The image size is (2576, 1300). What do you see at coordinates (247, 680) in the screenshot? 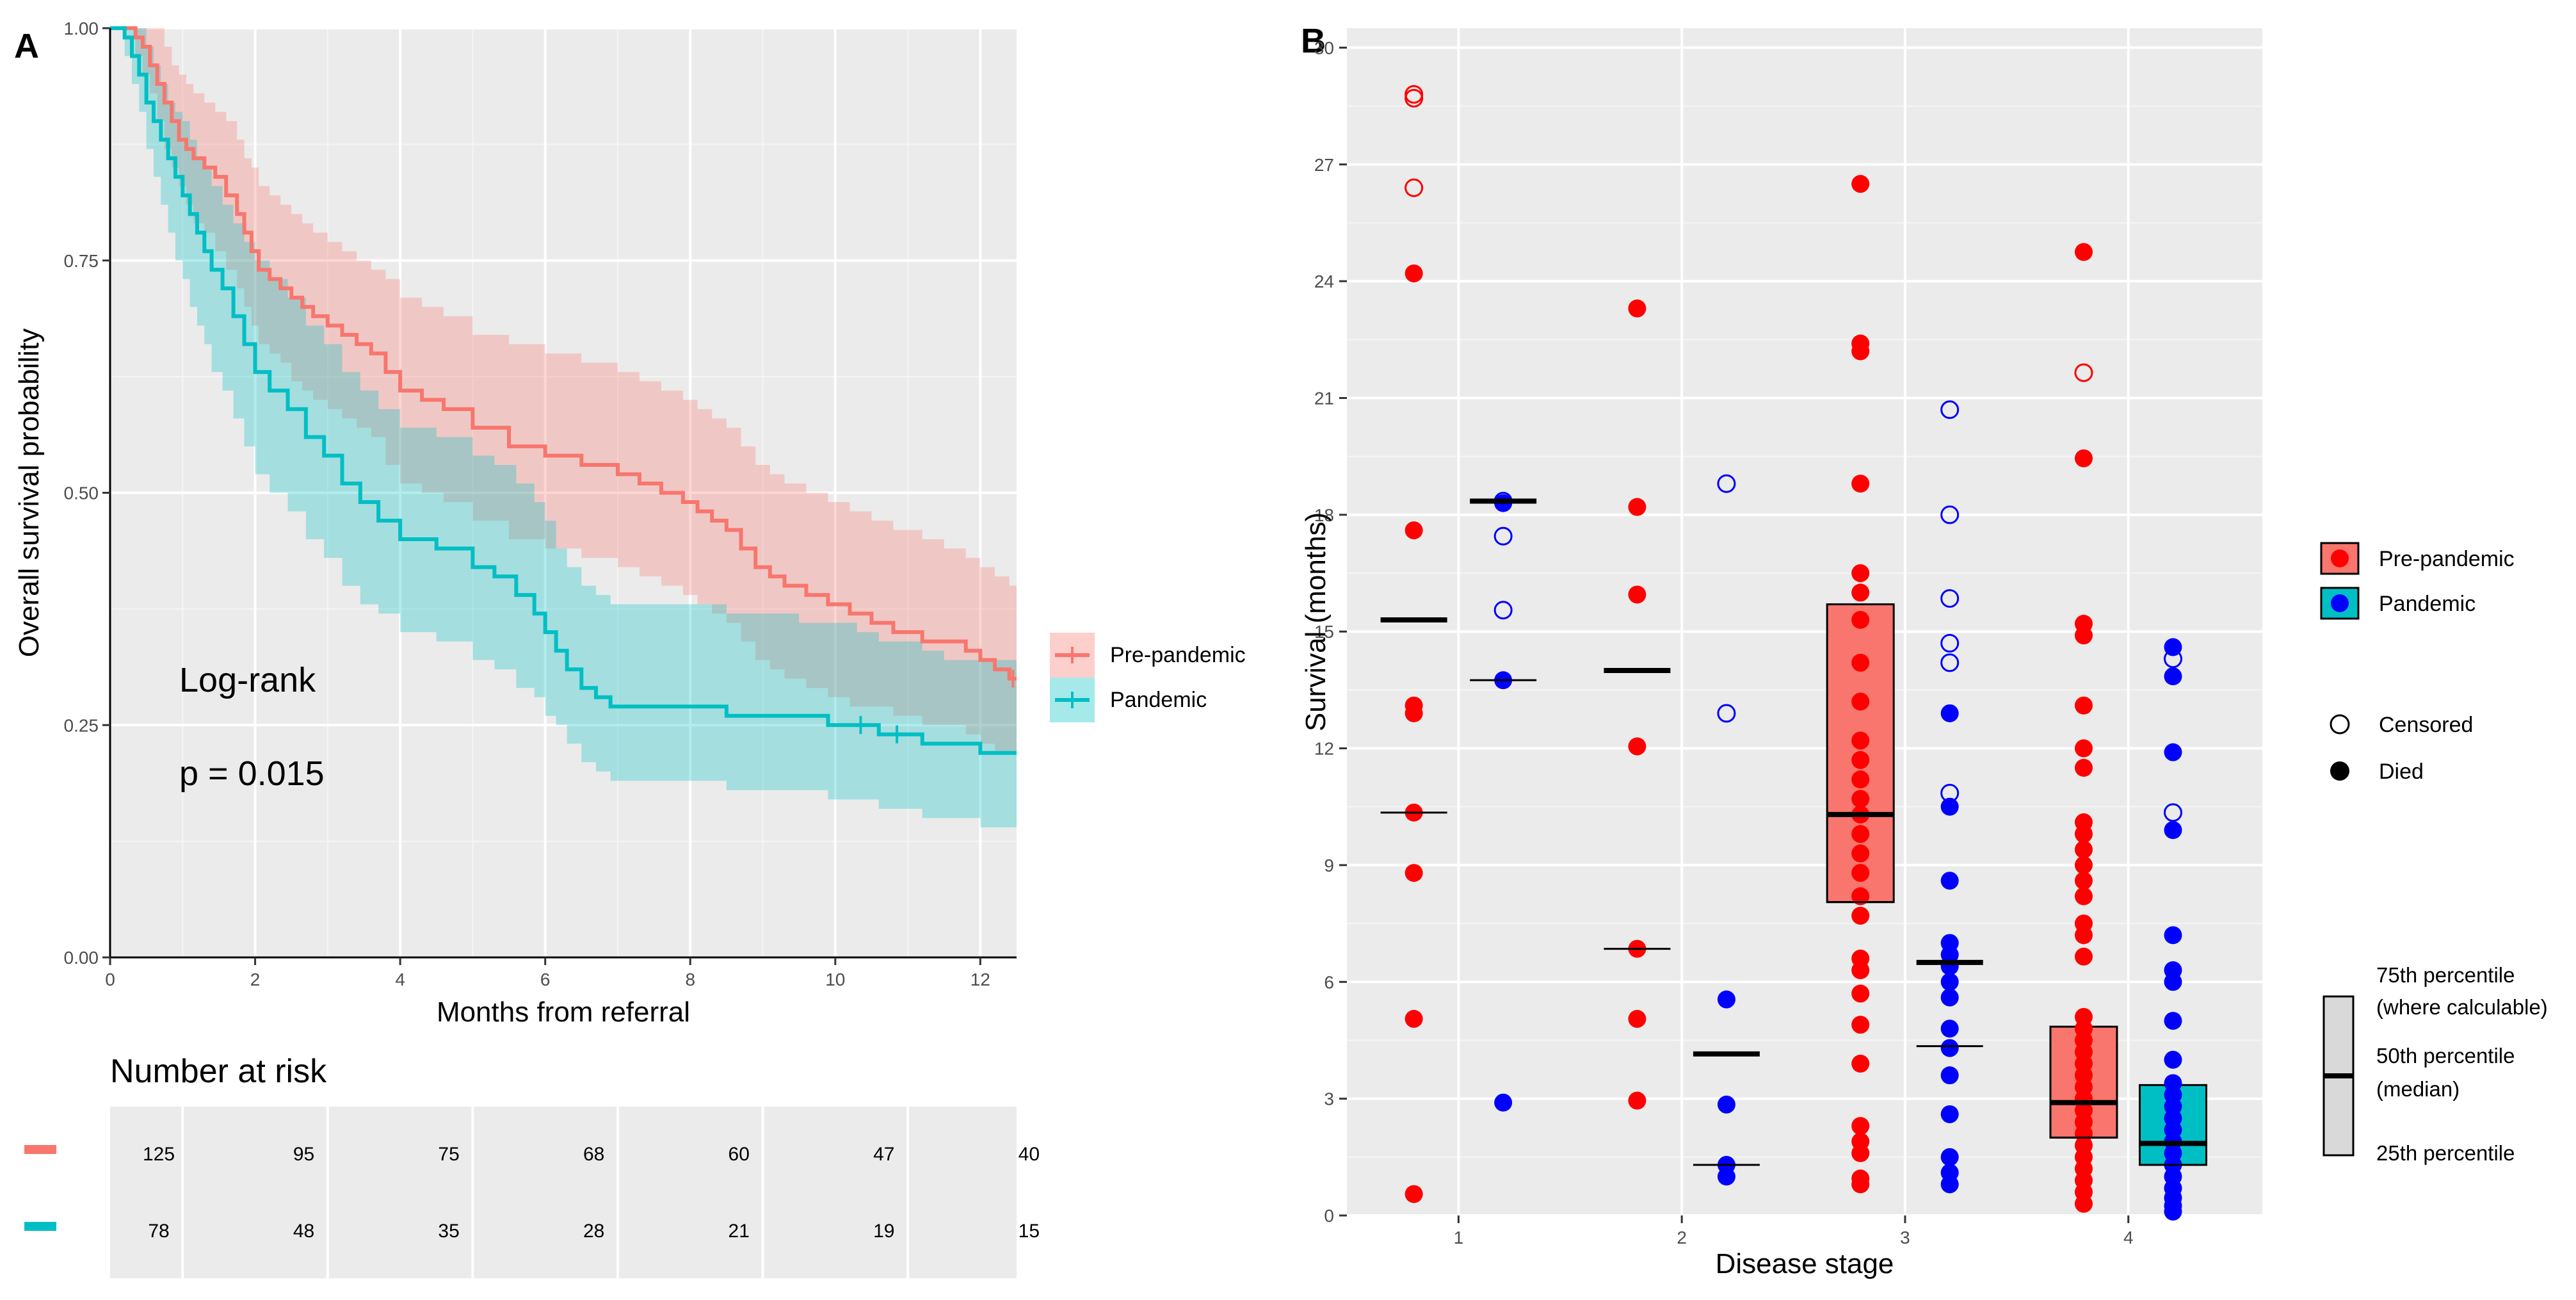
I see `logrank-label: Log-rank` at bounding box center [247, 680].